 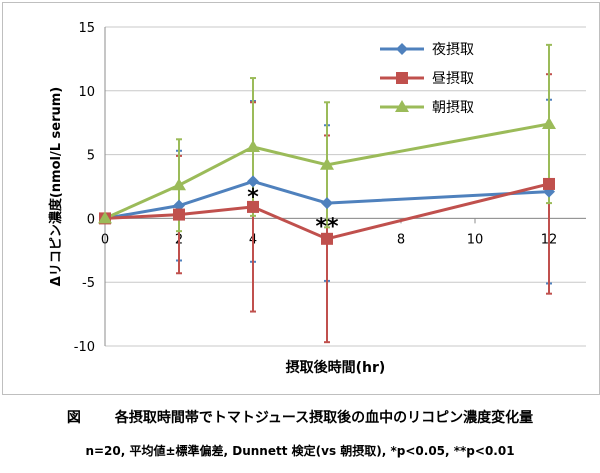 I want to click on y-tick-label: 10, so click(x=86, y=92).